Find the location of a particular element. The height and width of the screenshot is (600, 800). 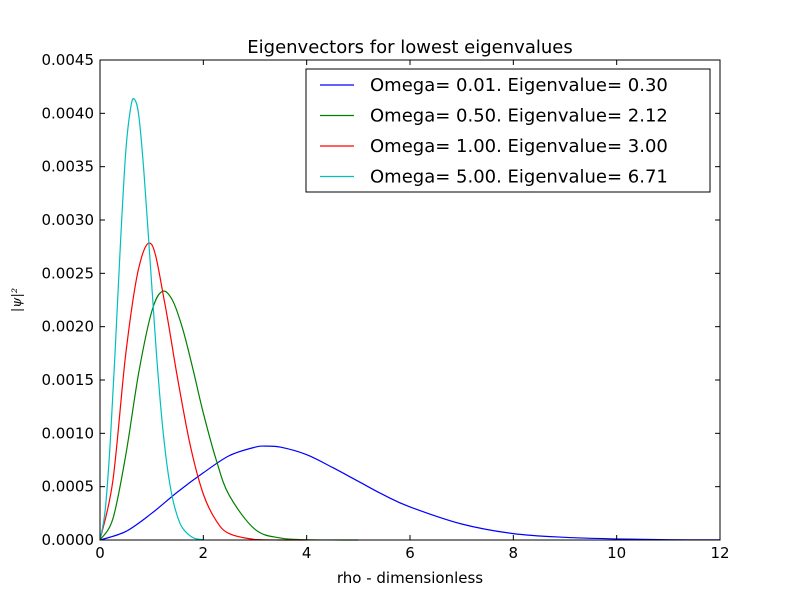

x-axis-label: rho - dimensionless is located at coordinates (410, 578).